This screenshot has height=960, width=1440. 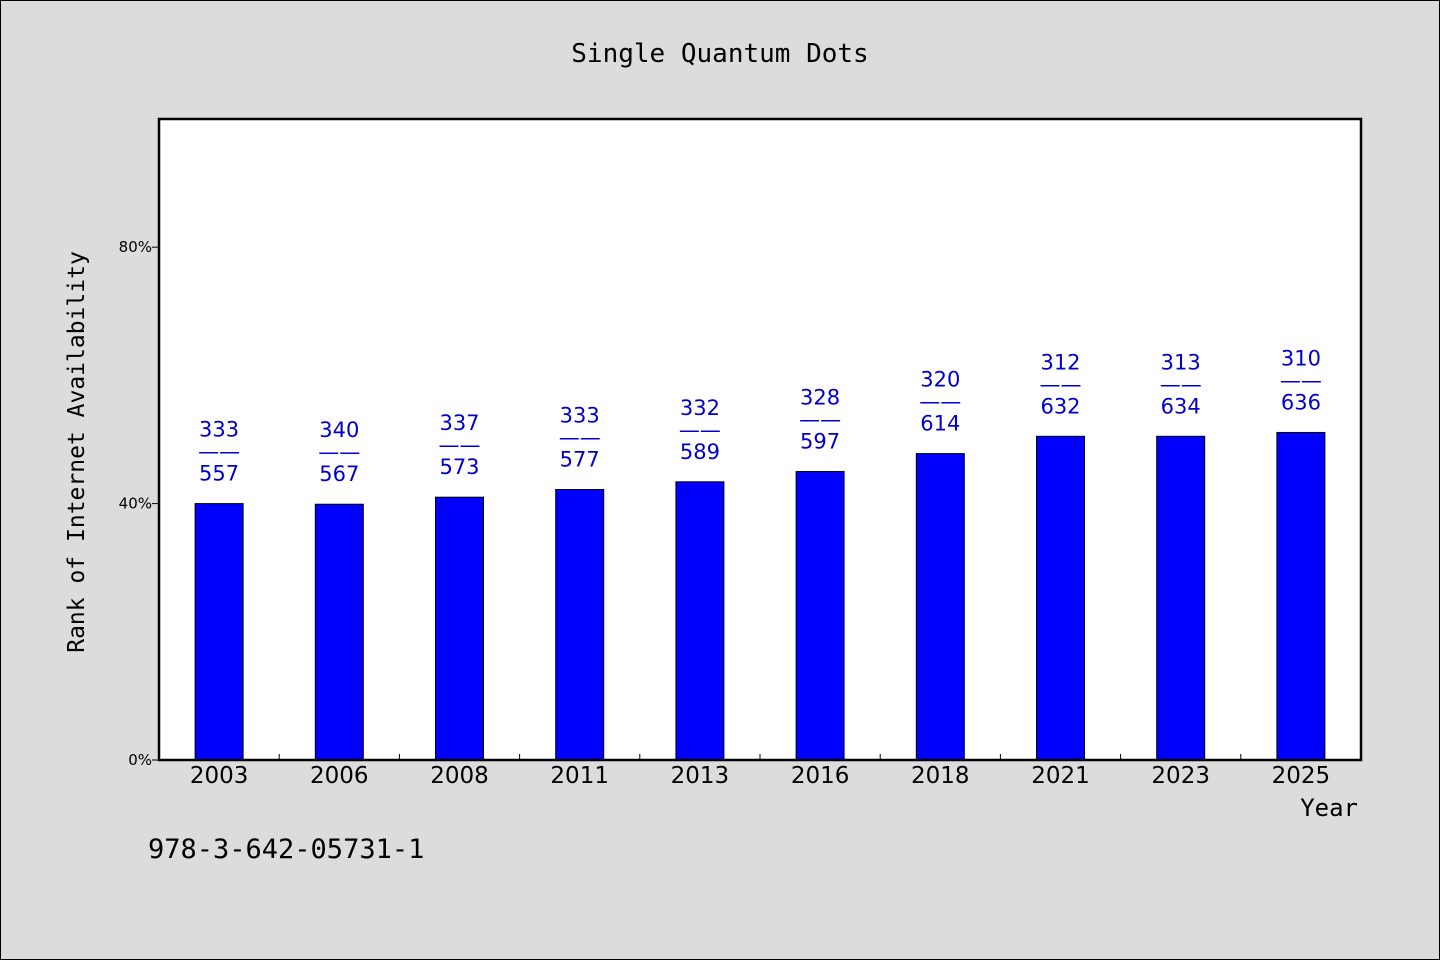 What do you see at coordinates (1060, 598) in the screenshot?
I see `bar-2021` at bounding box center [1060, 598].